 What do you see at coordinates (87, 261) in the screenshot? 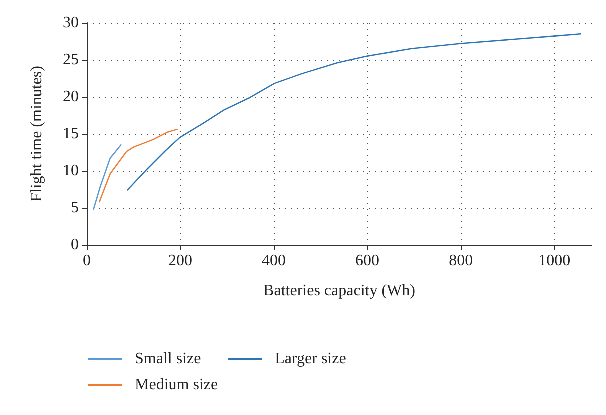
I see `x-tick-label: 0` at bounding box center [87, 261].